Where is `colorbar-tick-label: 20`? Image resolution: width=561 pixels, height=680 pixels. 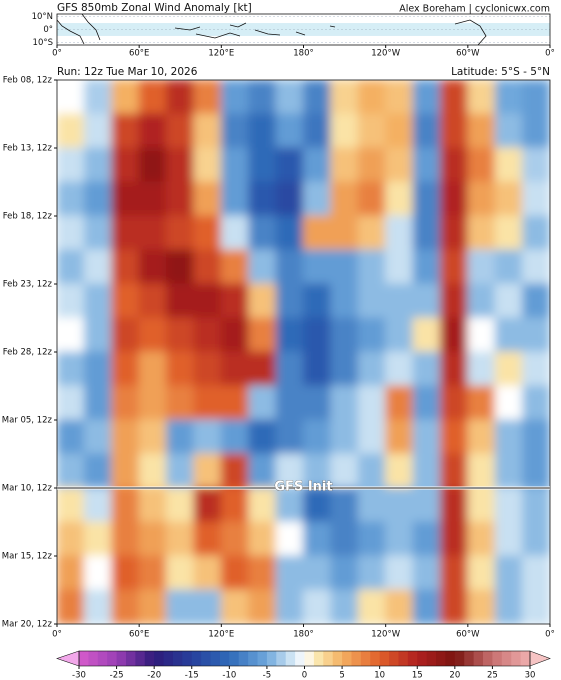 colorbar-tick-label: 20 is located at coordinates (454, 675).